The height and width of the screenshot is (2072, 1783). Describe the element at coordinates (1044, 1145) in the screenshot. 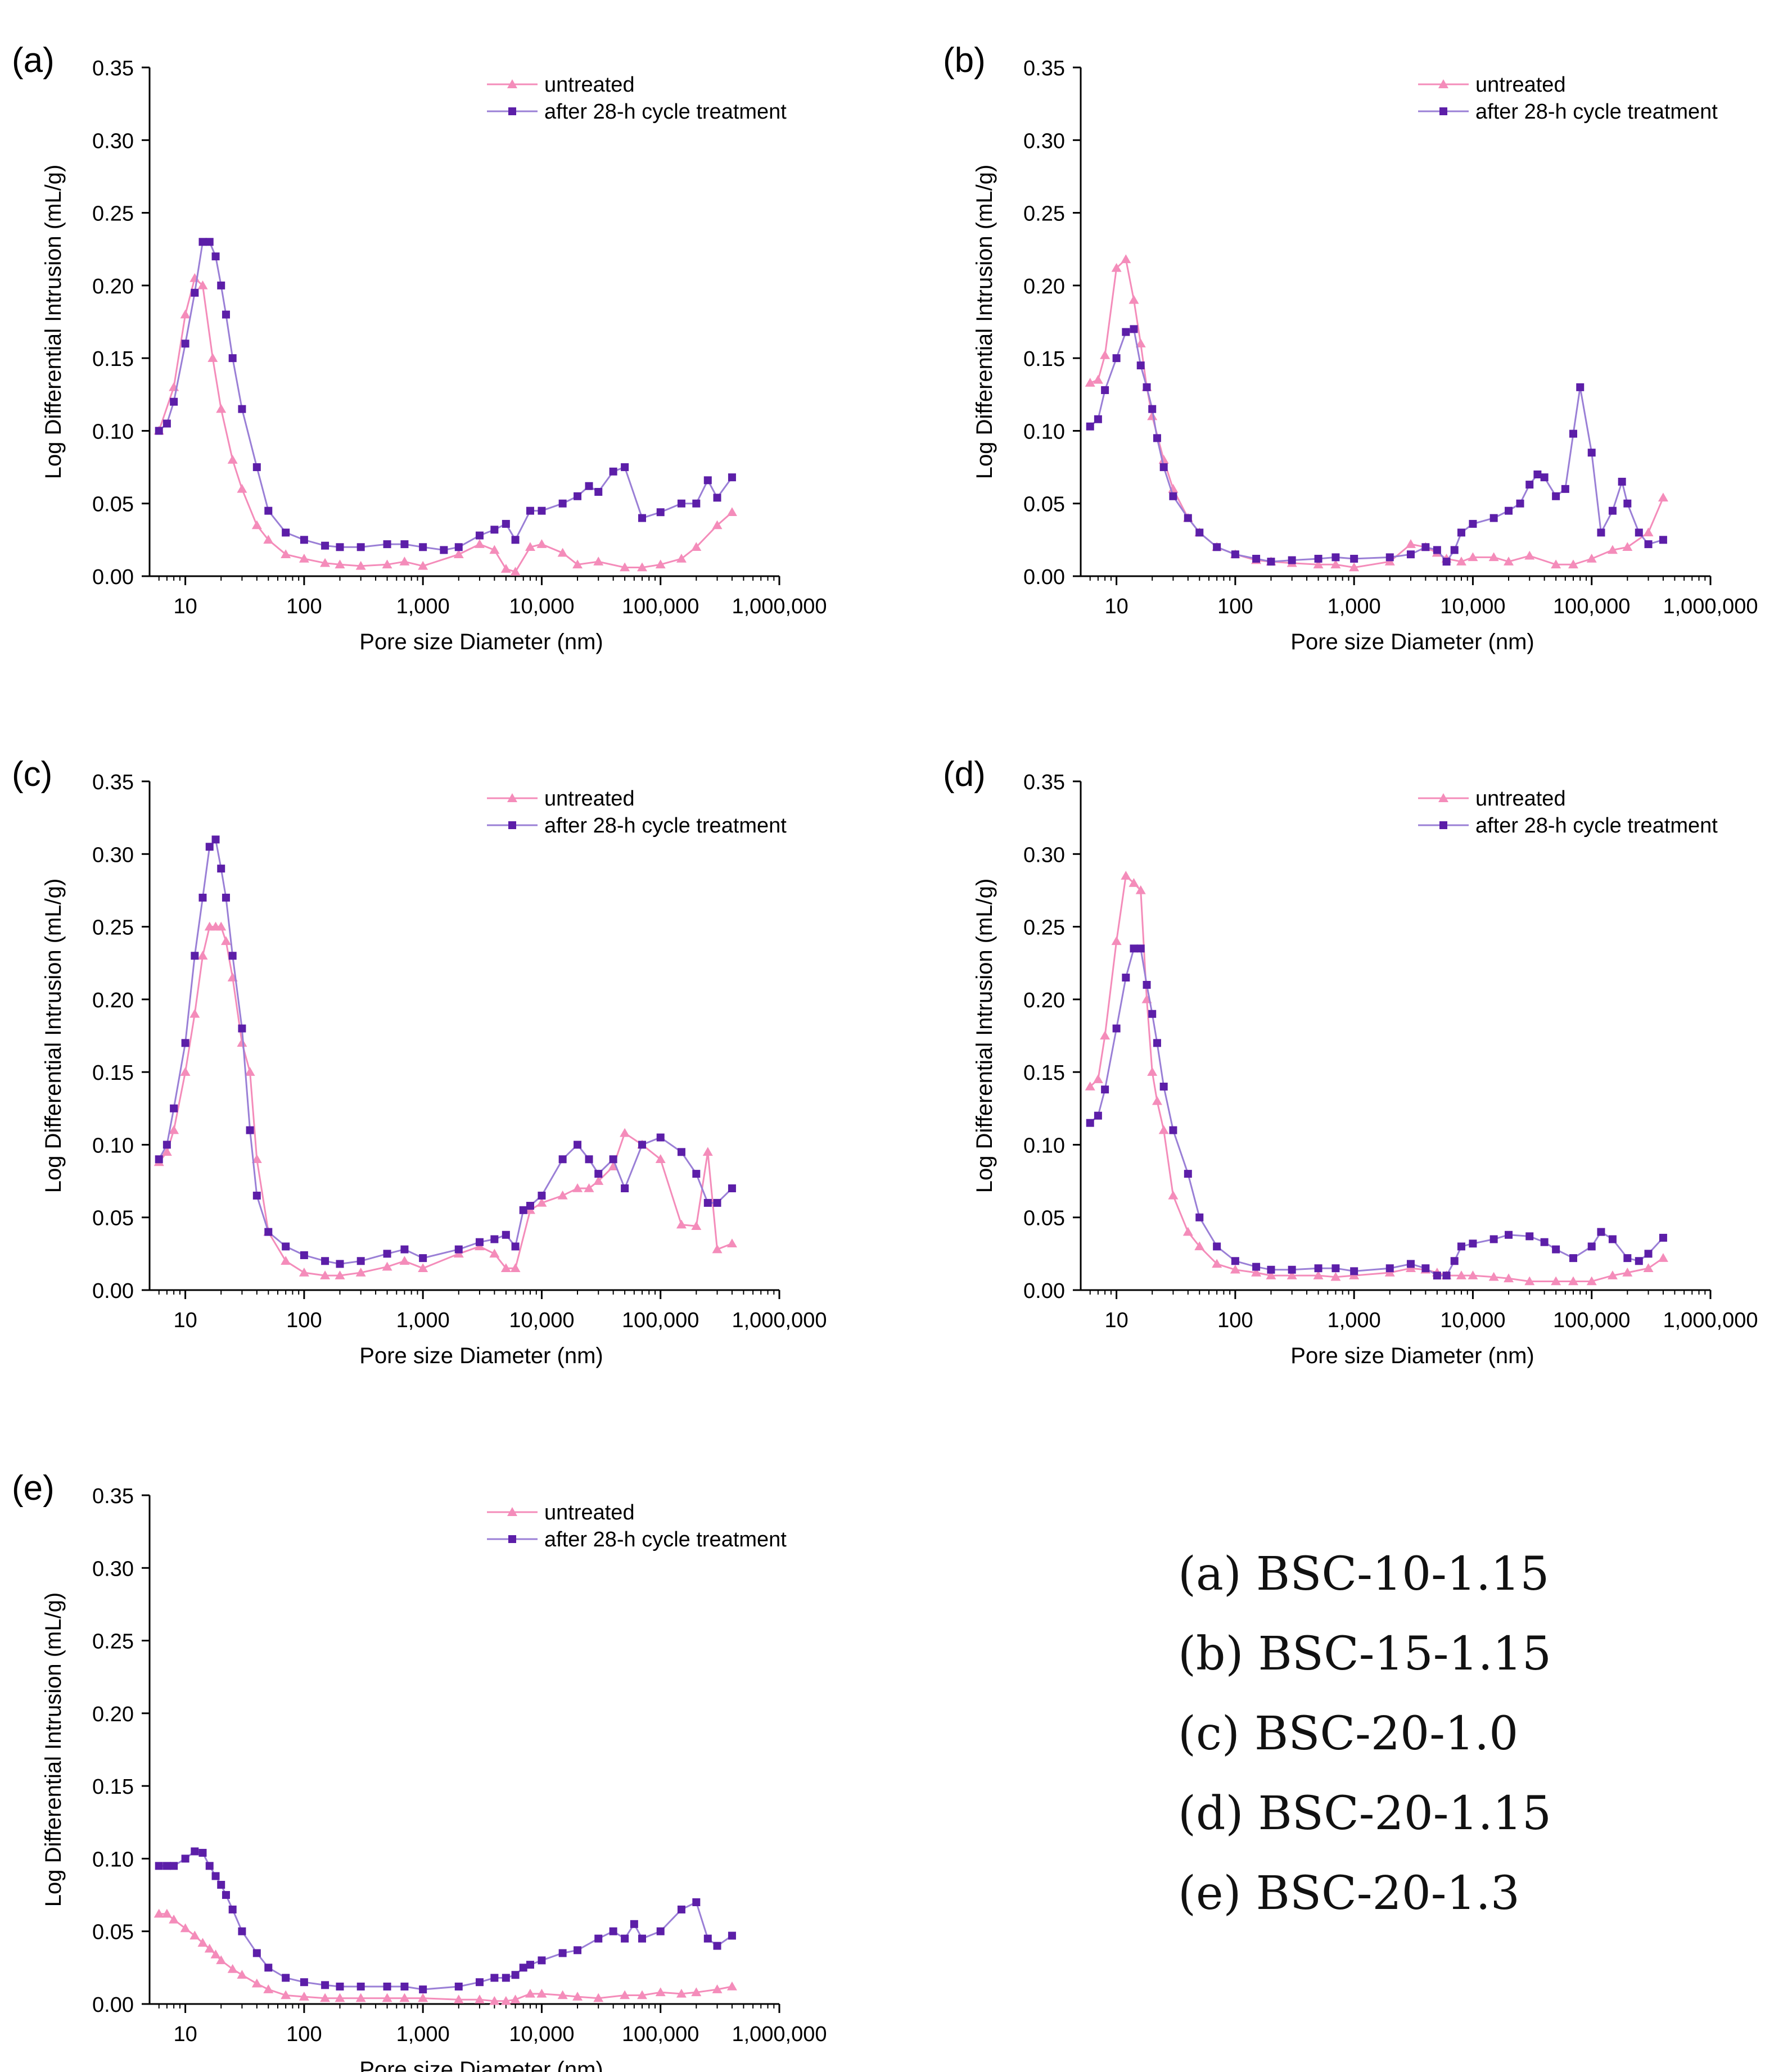

I see `y-tick-label: 0.10` at that location.